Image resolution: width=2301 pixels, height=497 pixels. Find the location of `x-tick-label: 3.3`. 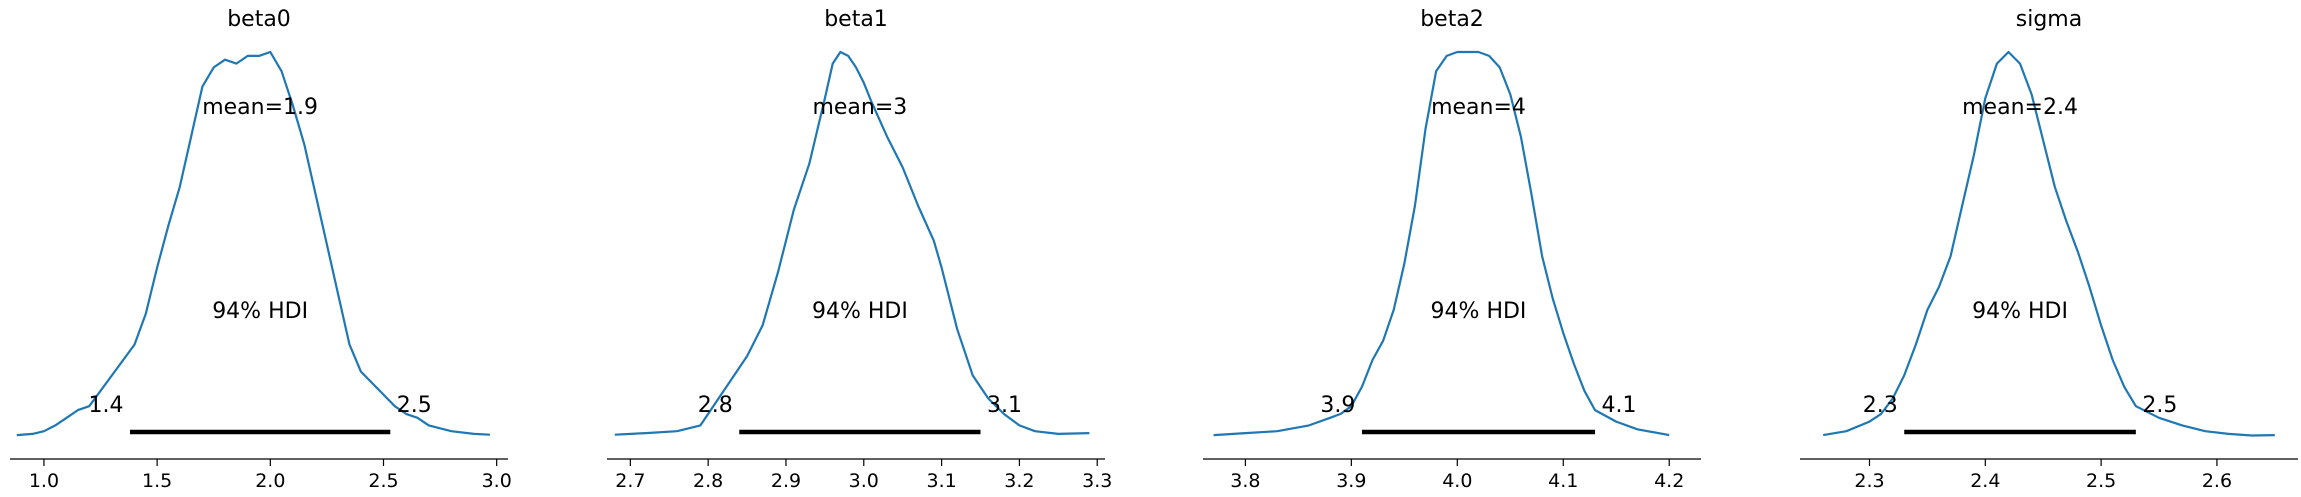

x-tick-label: 3.3 is located at coordinates (1097, 481).